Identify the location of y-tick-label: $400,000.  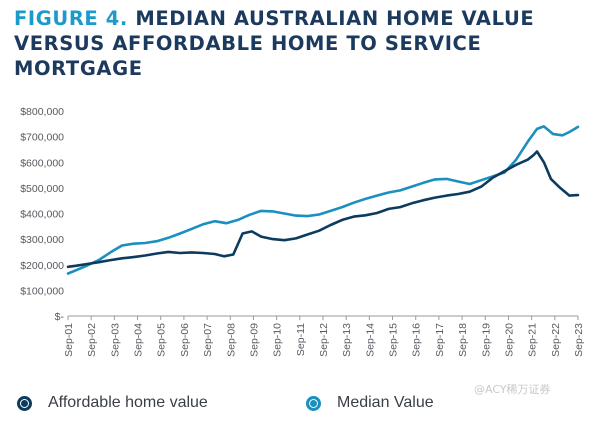
(42, 215).